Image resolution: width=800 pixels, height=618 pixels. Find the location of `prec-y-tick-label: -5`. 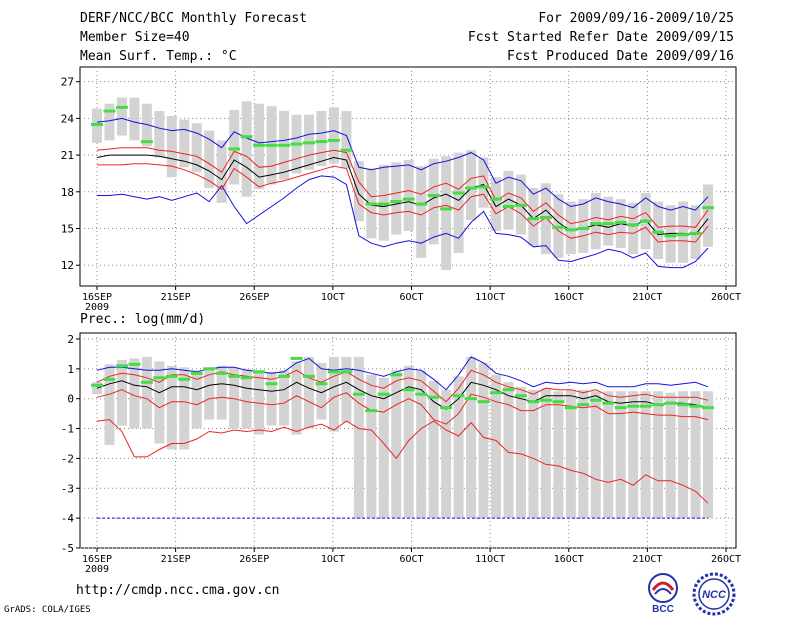

prec-y-tick-label: -5 is located at coordinates (67, 548).